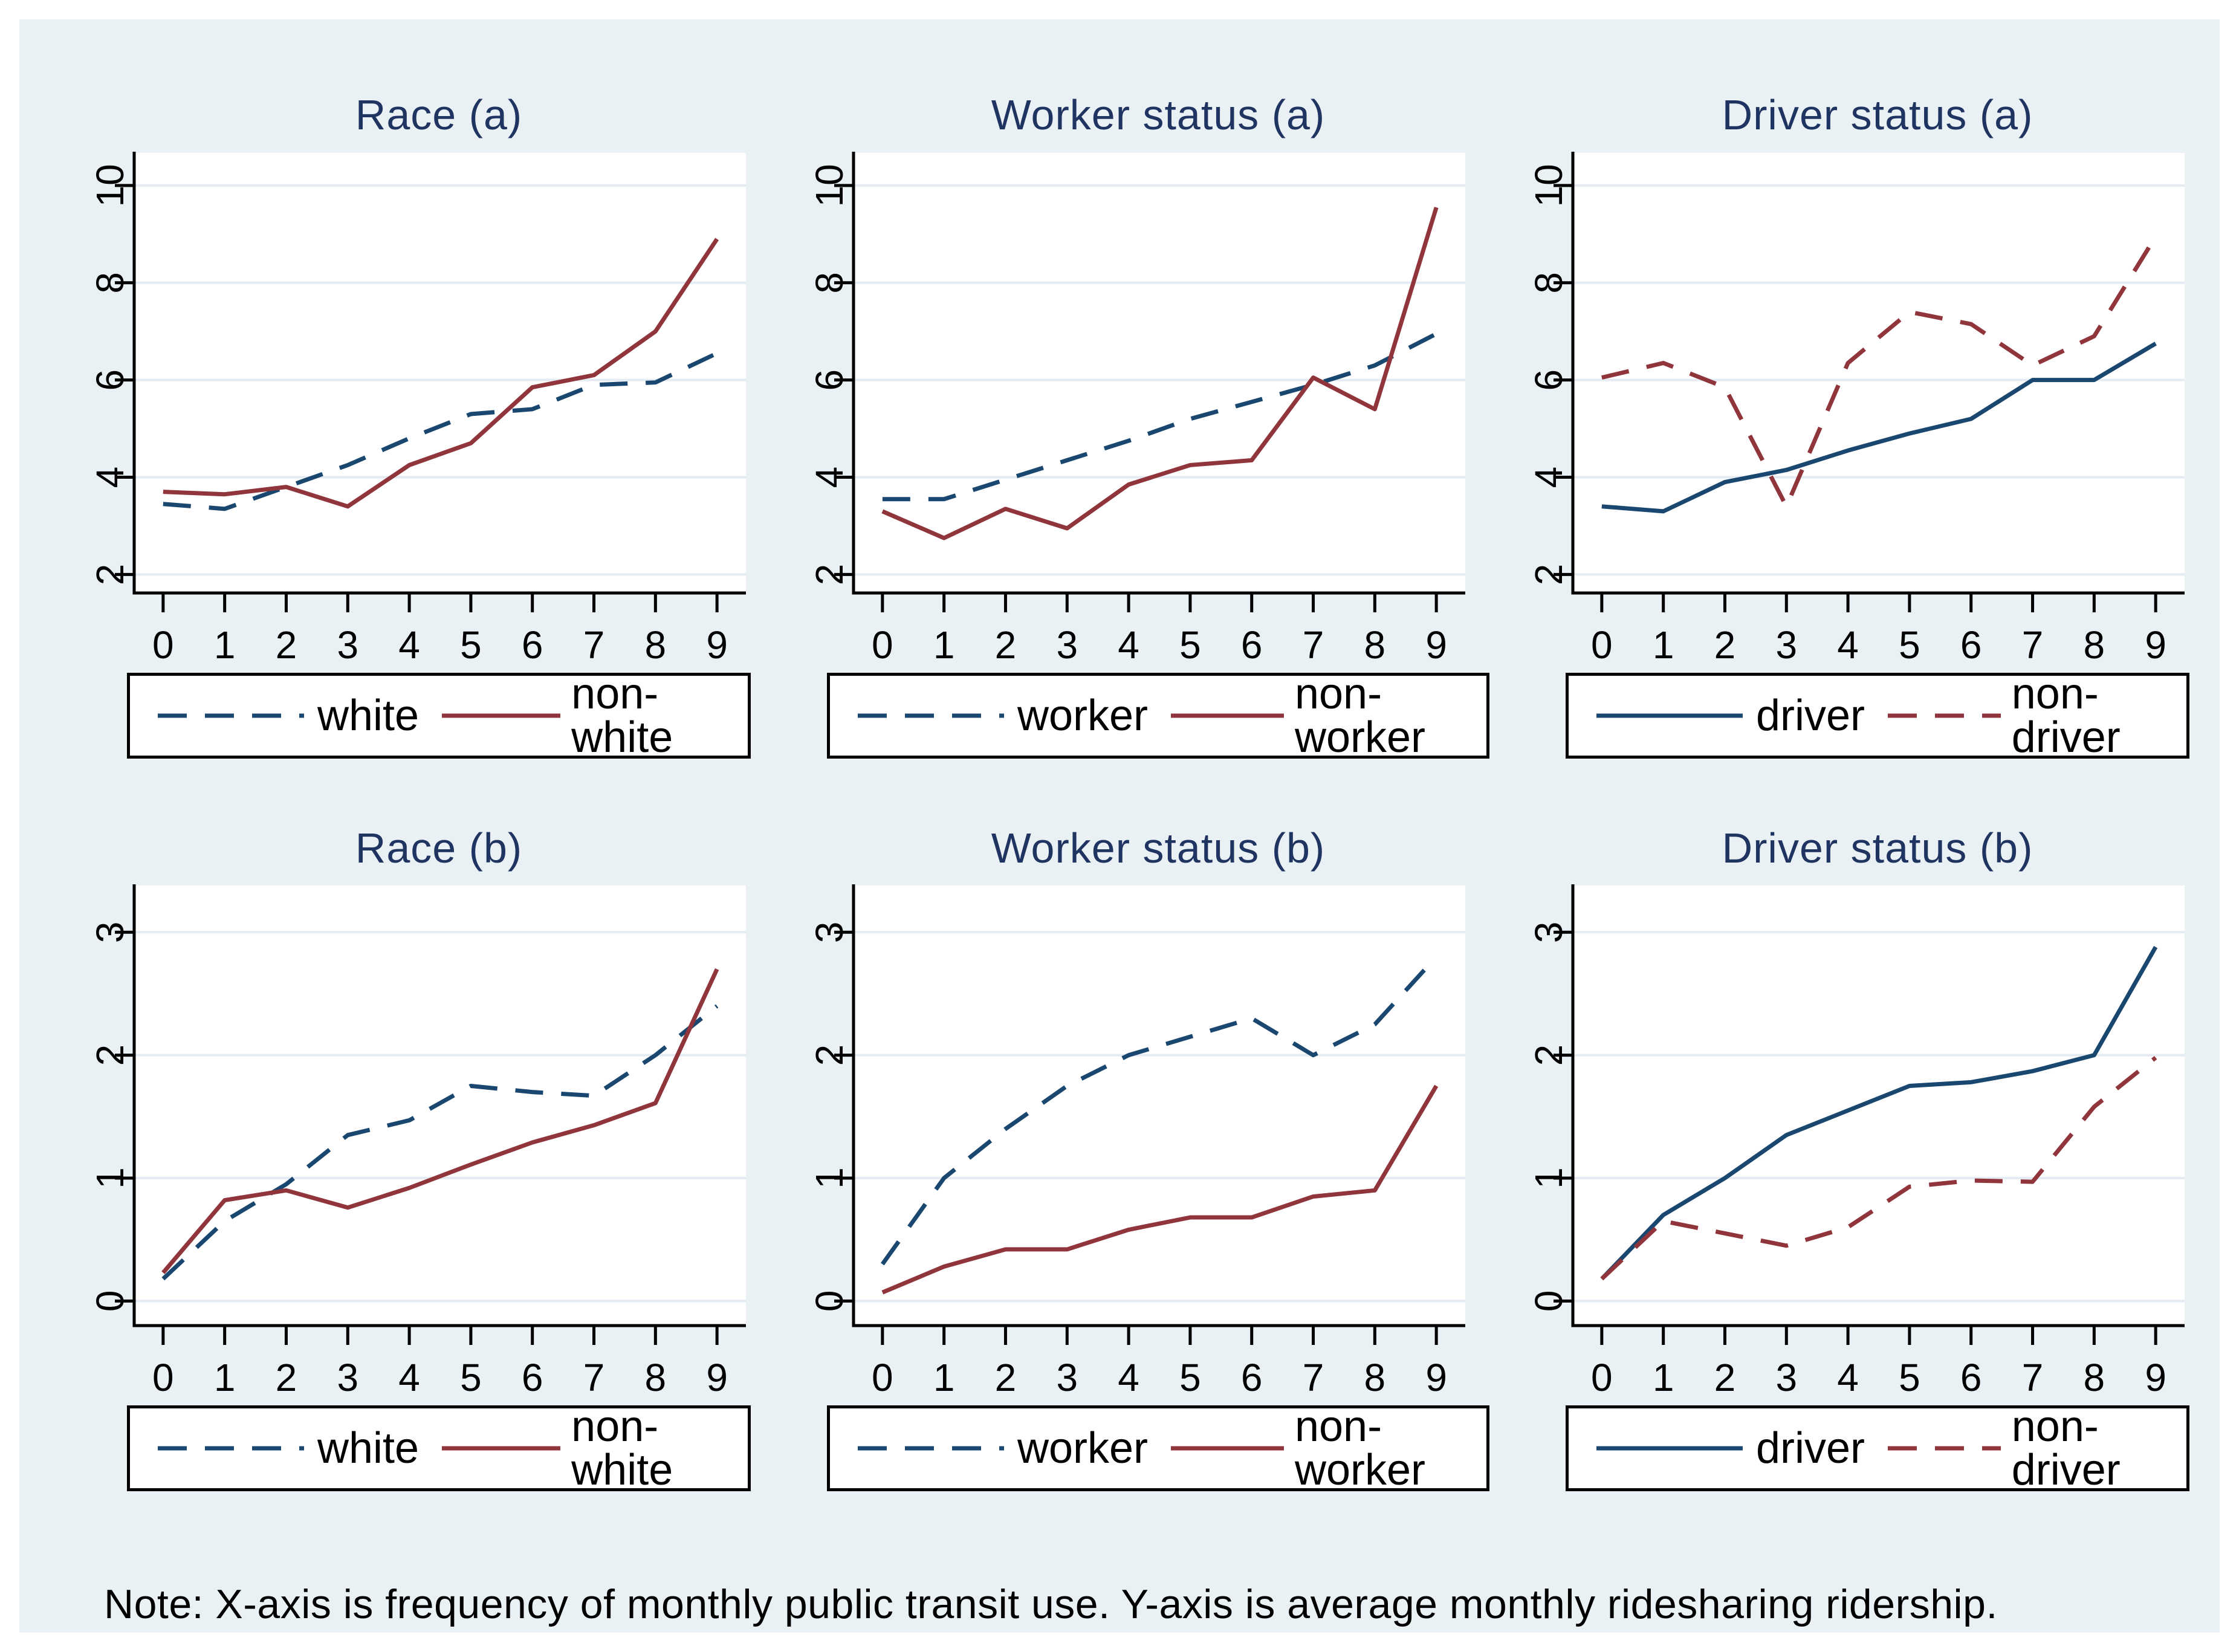  I want to click on legend-box: driver non-driver, so click(1877, 715).